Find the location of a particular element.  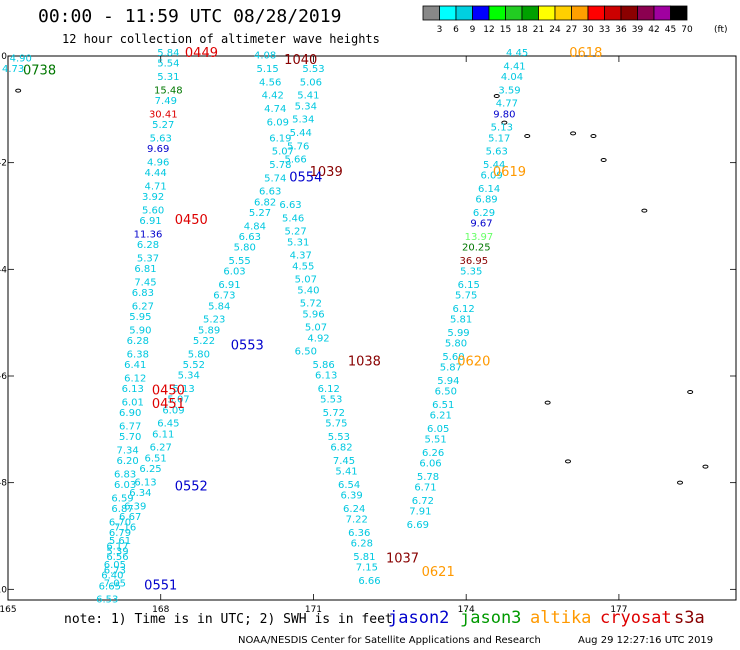

colorbar-tick-label: 18 is located at coordinates (522, 30).